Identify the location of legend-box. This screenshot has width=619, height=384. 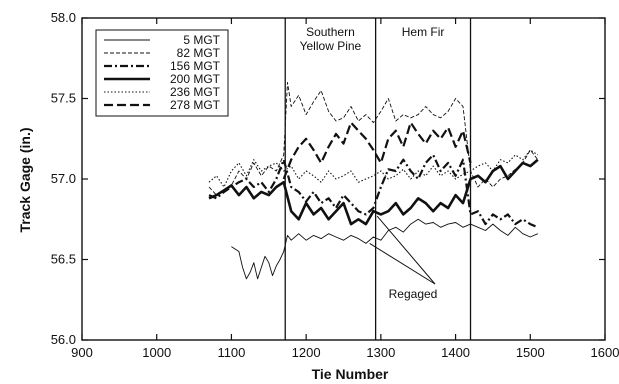
(162, 73).